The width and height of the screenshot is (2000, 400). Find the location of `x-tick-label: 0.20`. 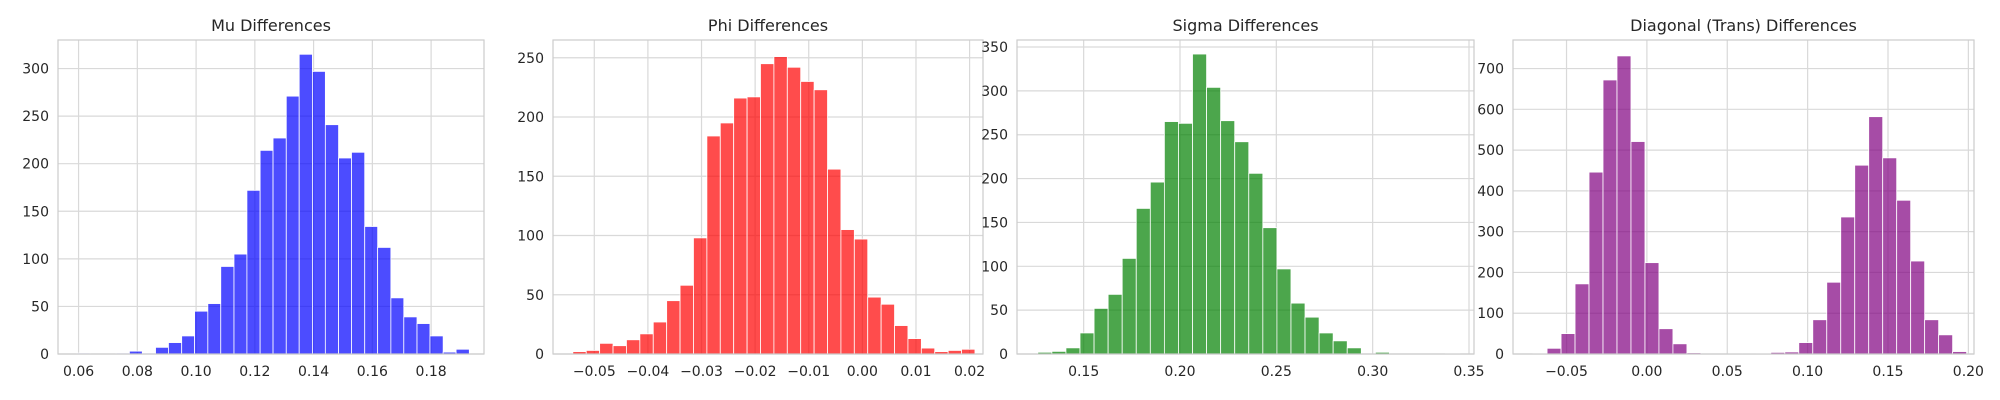

x-tick-label: 0.20 is located at coordinates (1179, 372).